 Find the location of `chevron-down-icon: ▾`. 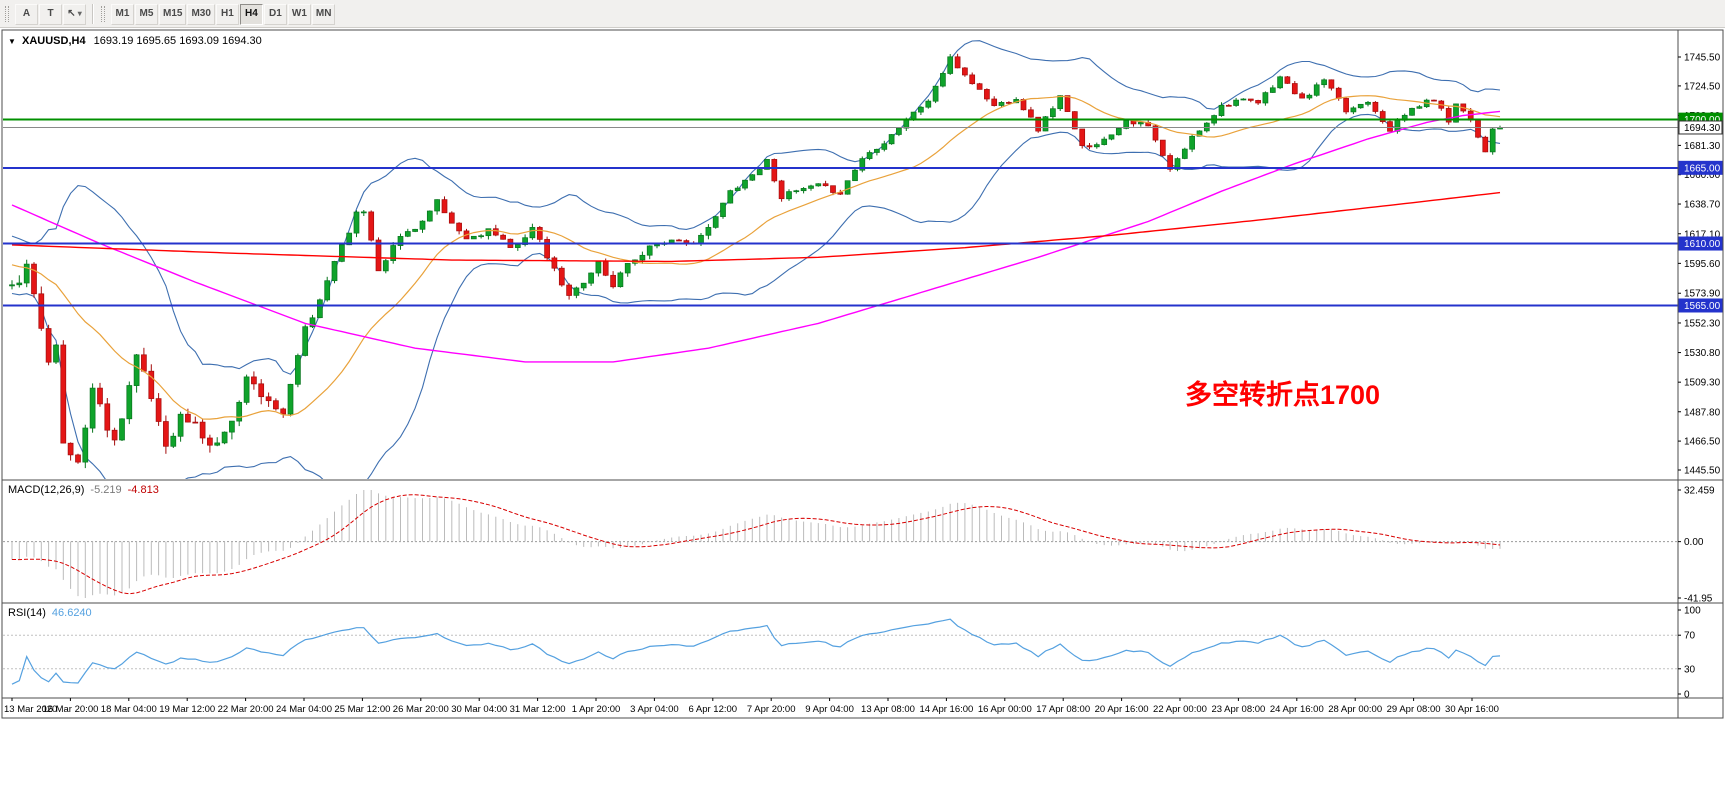

chevron-down-icon: ▾ is located at coordinates (79, 13).